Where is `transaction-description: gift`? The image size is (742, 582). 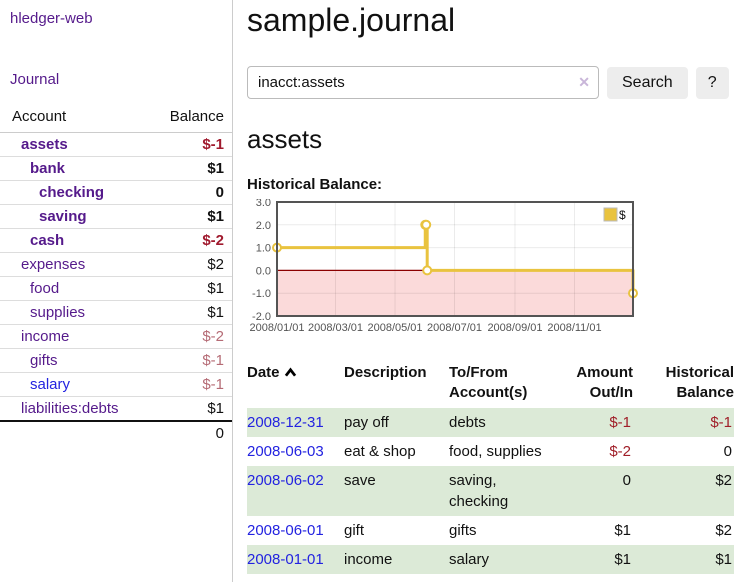
transaction-description: gift is located at coordinates (354, 530).